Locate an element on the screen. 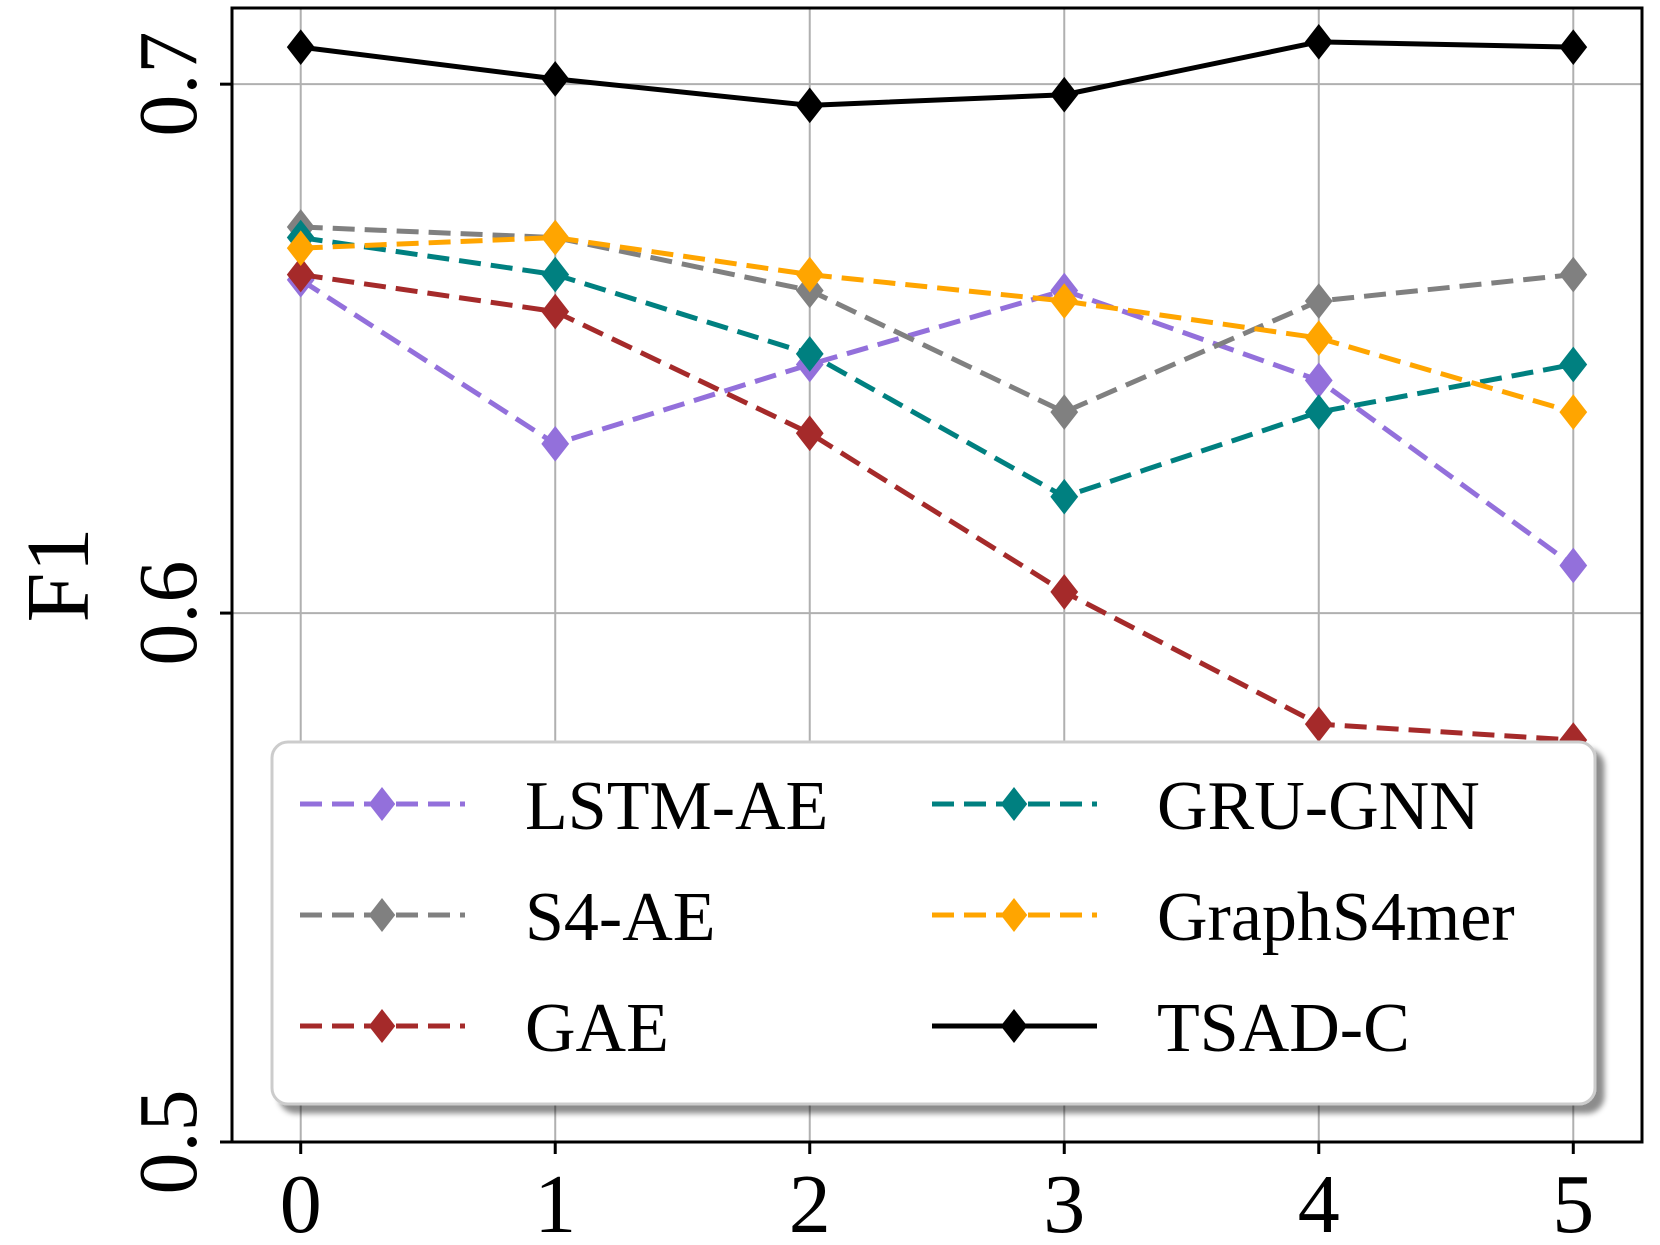 The width and height of the screenshot is (1660, 1245). legend-entry-S4-AE: S4-AE is located at coordinates (508, 917).